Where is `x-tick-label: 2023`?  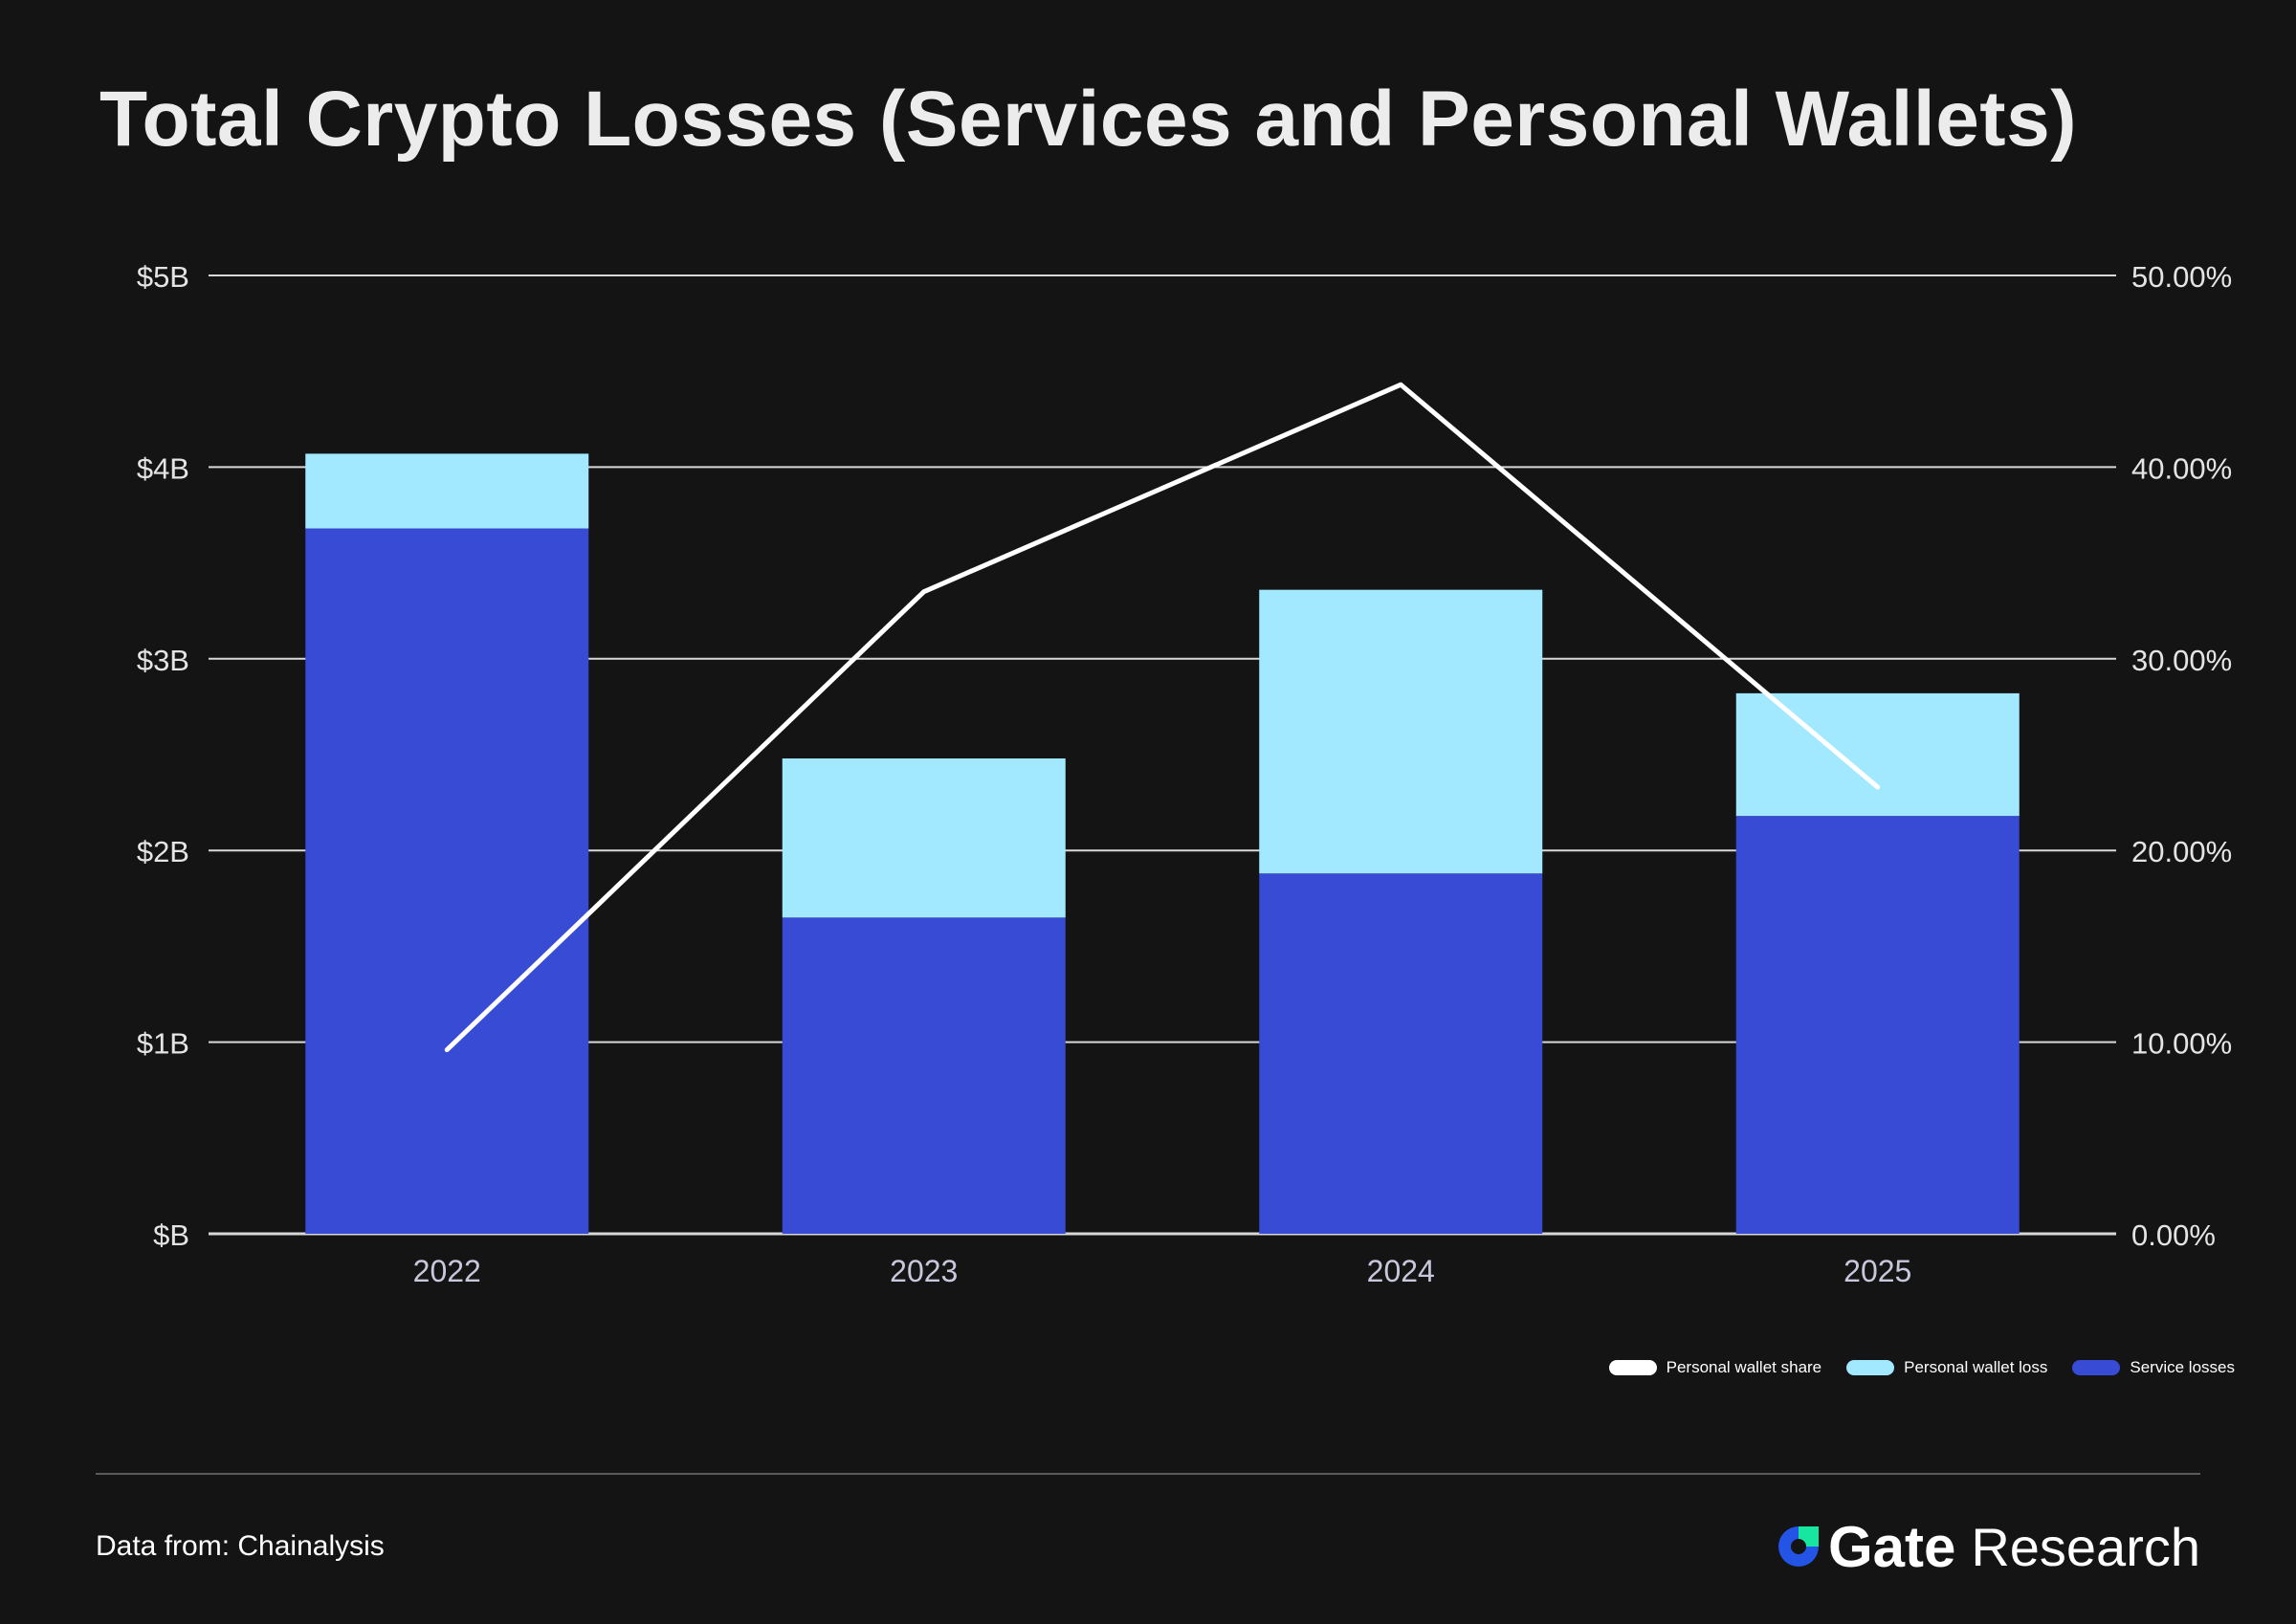 x-tick-label: 2023 is located at coordinates (924, 1271).